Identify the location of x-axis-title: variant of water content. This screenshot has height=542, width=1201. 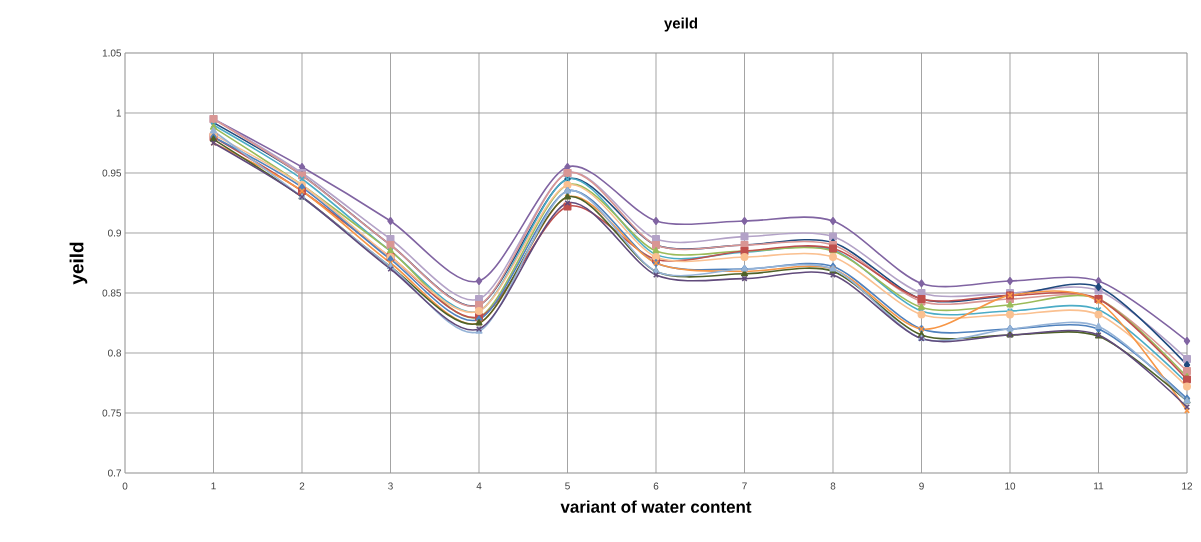
(656, 506).